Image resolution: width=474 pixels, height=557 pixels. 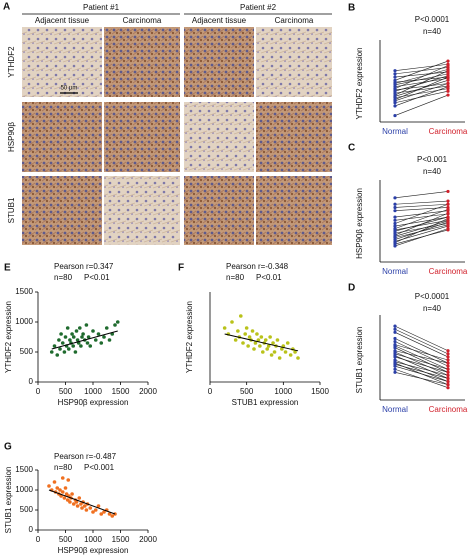 I want to click on panel-label: F, so click(x=181, y=268).